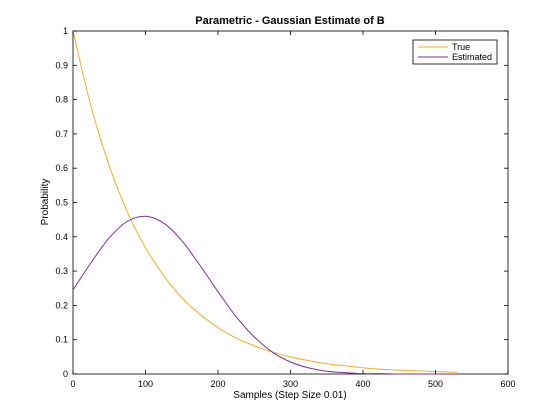 The width and height of the screenshot is (560, 420). Describe the element at coordinates (61, 237) in the screenshot. I see `y-tick-label: 0.4` at that location.